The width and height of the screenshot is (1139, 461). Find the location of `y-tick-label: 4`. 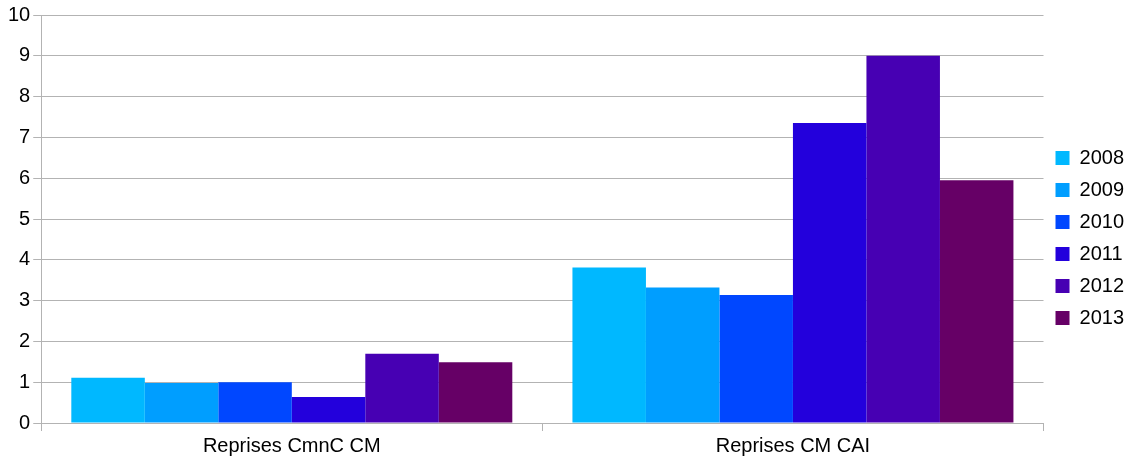

y-tick-label: 4 is located at coordinates (25, 258).